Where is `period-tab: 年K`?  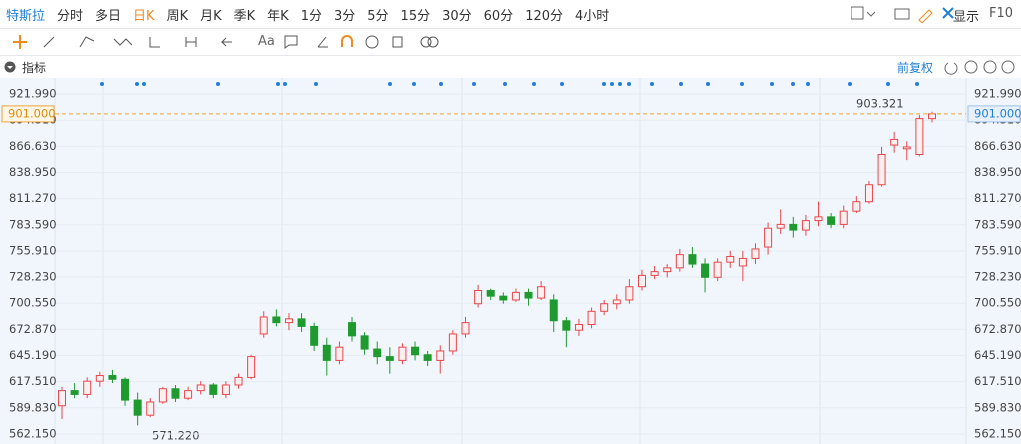 period-tab: 年K is located at coordinates (278, 16).